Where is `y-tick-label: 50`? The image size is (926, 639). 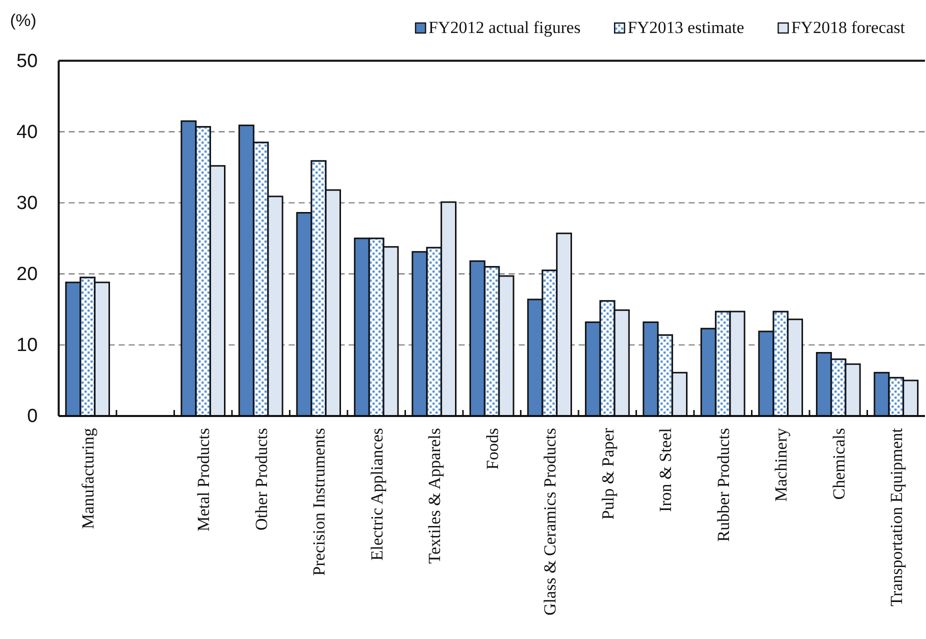
y-tick-label: 50 is located at coordinates (27, 61).